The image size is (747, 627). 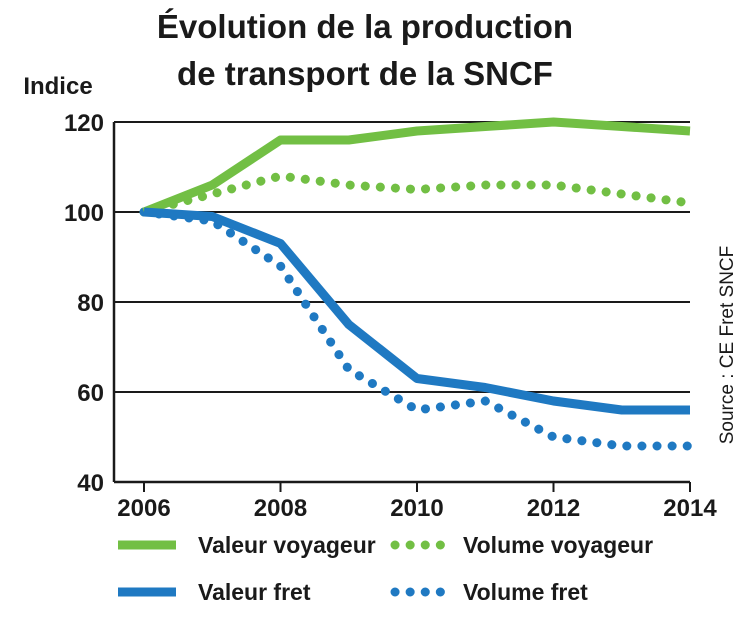 What do you see at coordinates (90, 393) in the screenshot?
I see `y-tick-label: 60` at bounding box center [90, 393].